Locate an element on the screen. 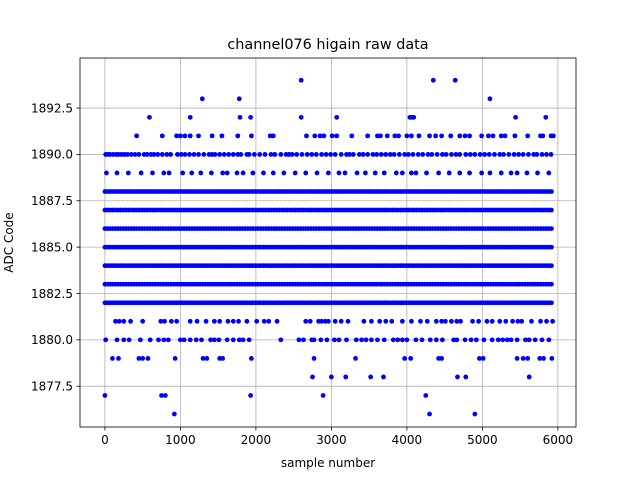 Image resolution: width=640 pixels, height=480 pixels. y-tick-label: 1885.0 is located at coordinates (52, 247).